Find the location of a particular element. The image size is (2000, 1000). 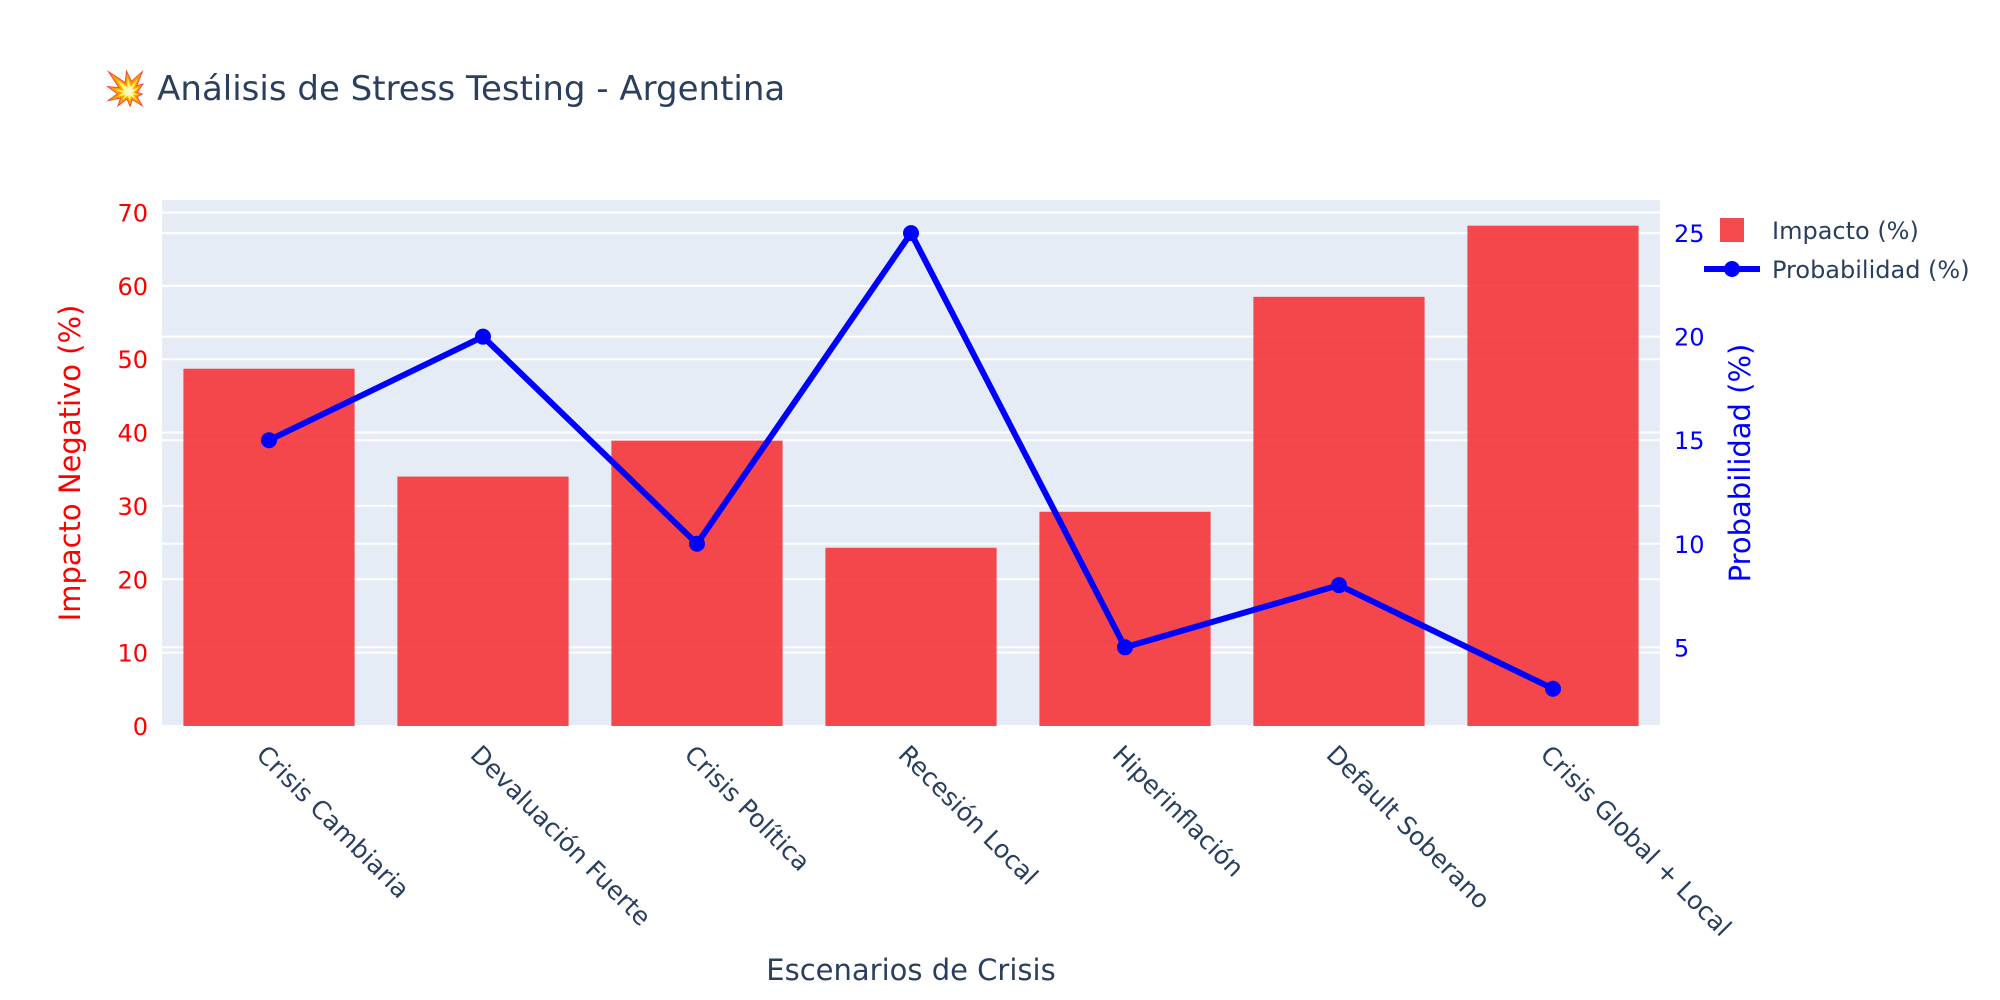

y-axis: 0 10 20 30 40 50 60 70 is located at coordinates (132, 470).